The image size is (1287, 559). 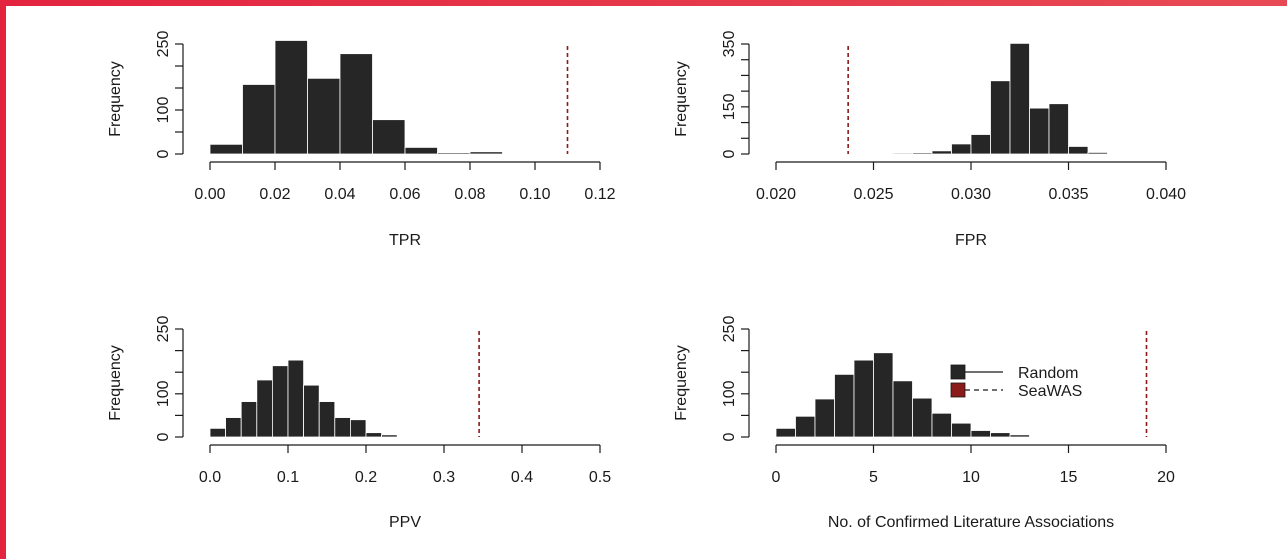 I want to click on x-axis-label: TPR, so click(x=405, y=240).